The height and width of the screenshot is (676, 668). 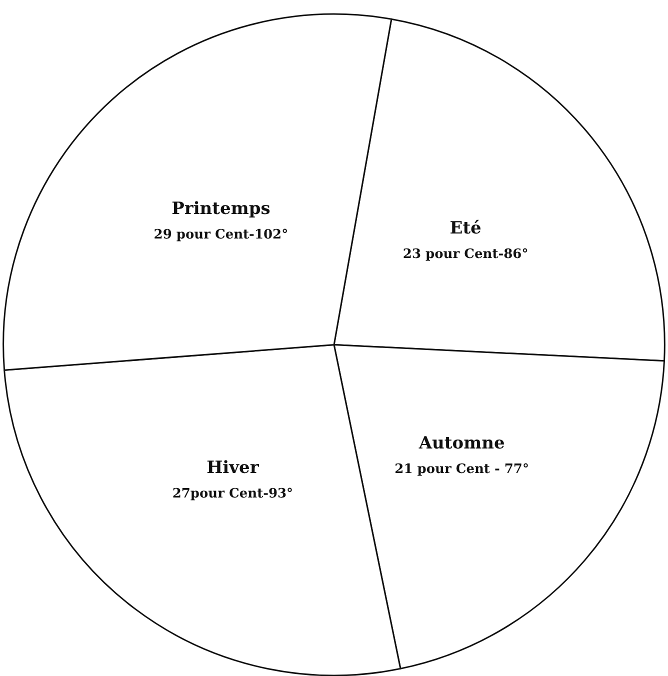 What do you see at coordinates (221, 235) in the screenshot?
I see `data-label: 29 pour Cent-102°` at bounding box center [221, 235].